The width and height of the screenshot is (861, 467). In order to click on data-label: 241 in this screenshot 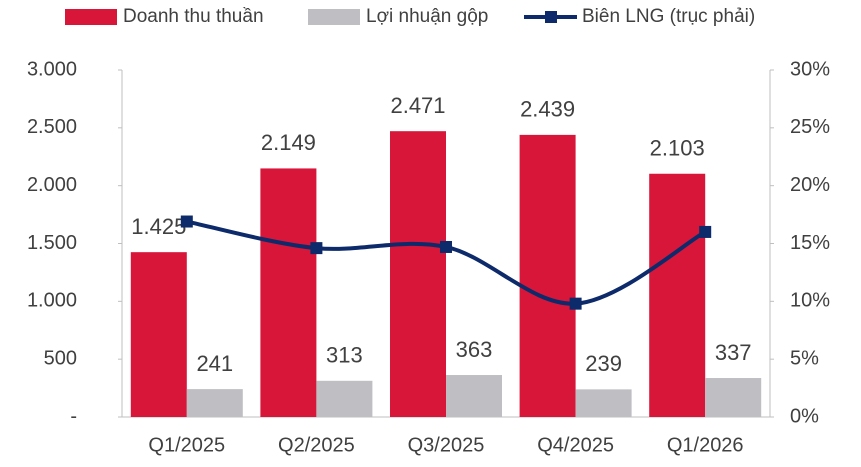, I will do `click(214, 363)`.